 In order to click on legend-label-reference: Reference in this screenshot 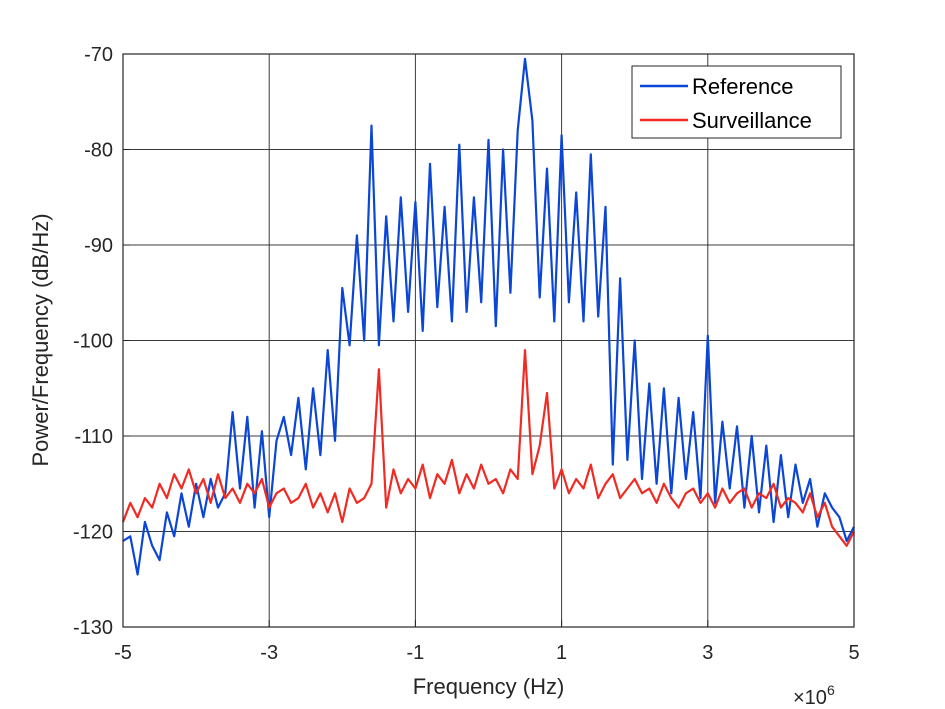, I will do `click(743, 86)`.